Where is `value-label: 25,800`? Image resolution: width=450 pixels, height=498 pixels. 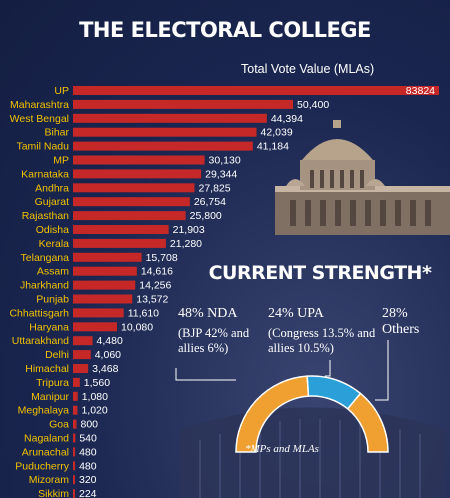 value-label: 25,800 is located at coordinates (206, 216).